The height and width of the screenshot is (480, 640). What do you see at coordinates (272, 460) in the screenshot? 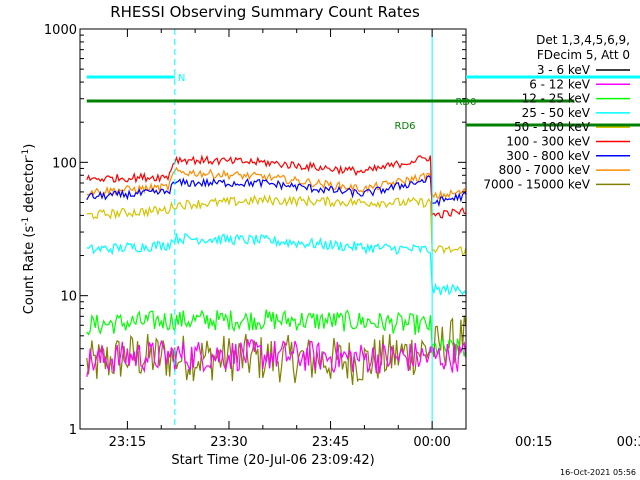
I see `x-axis-label: Start Time (20-Jul-06 23:09:42)` at bounding box center [272, 460].